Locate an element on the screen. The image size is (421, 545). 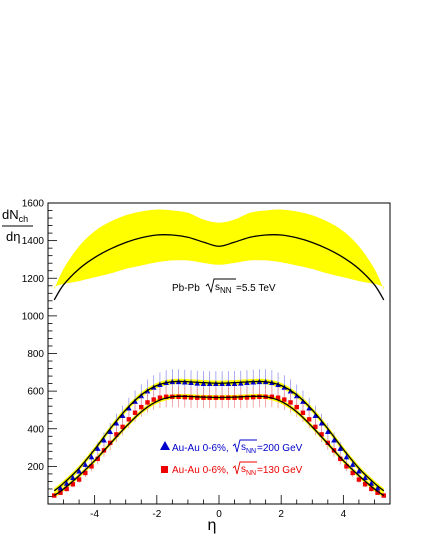
y-tick-label: 800 is located at coordinates (35, 354).